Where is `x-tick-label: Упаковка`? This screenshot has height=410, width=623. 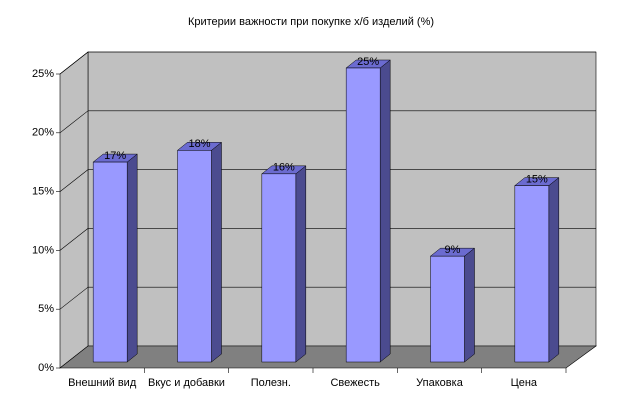 x-tick-label: Упаковка is located at coordinates (440, 383).